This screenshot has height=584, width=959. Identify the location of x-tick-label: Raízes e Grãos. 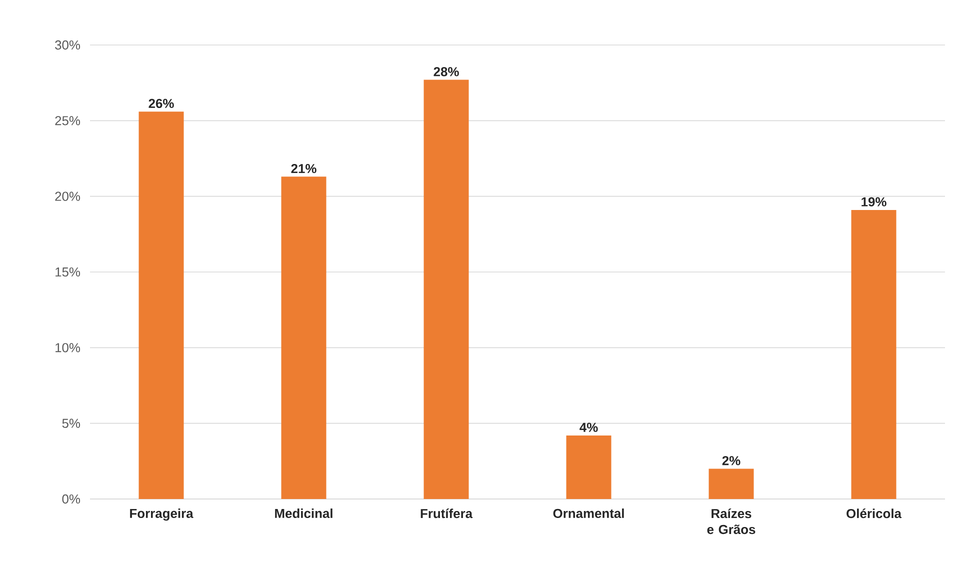
(731, 521).